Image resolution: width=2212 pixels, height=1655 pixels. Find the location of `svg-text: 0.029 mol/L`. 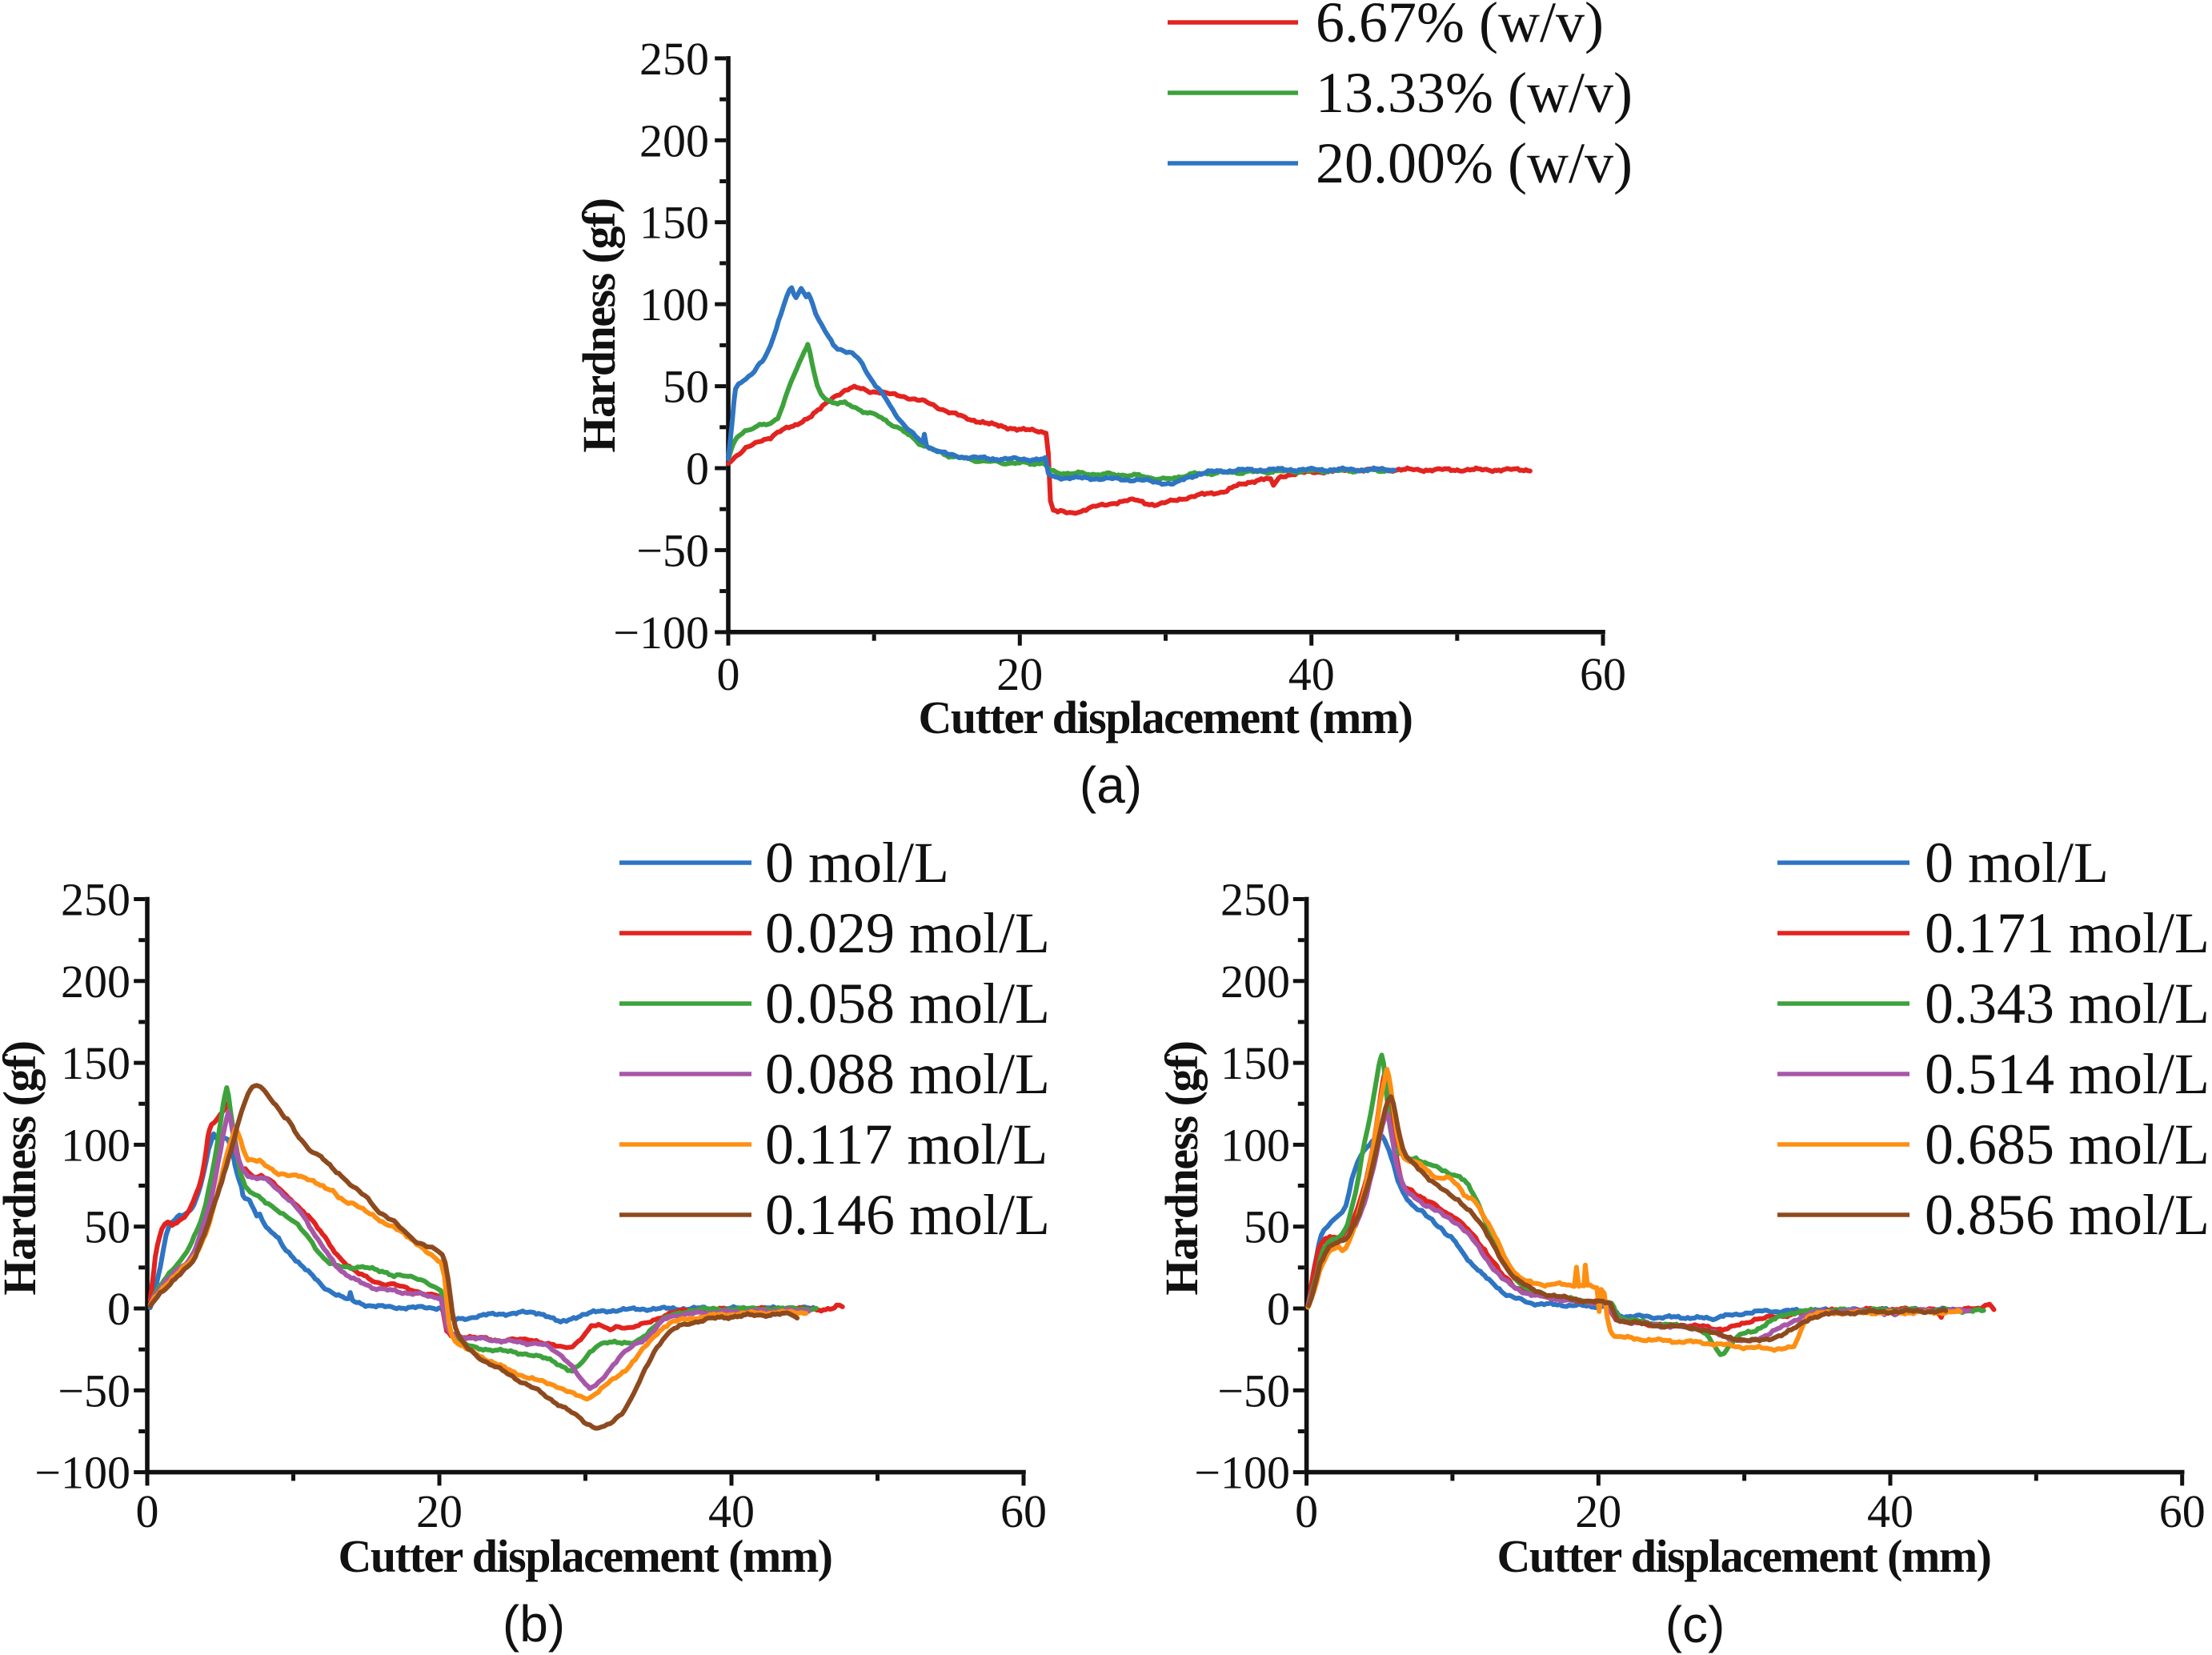

svg-text: 0.029 mol/L is located at coordinates (907, 933).